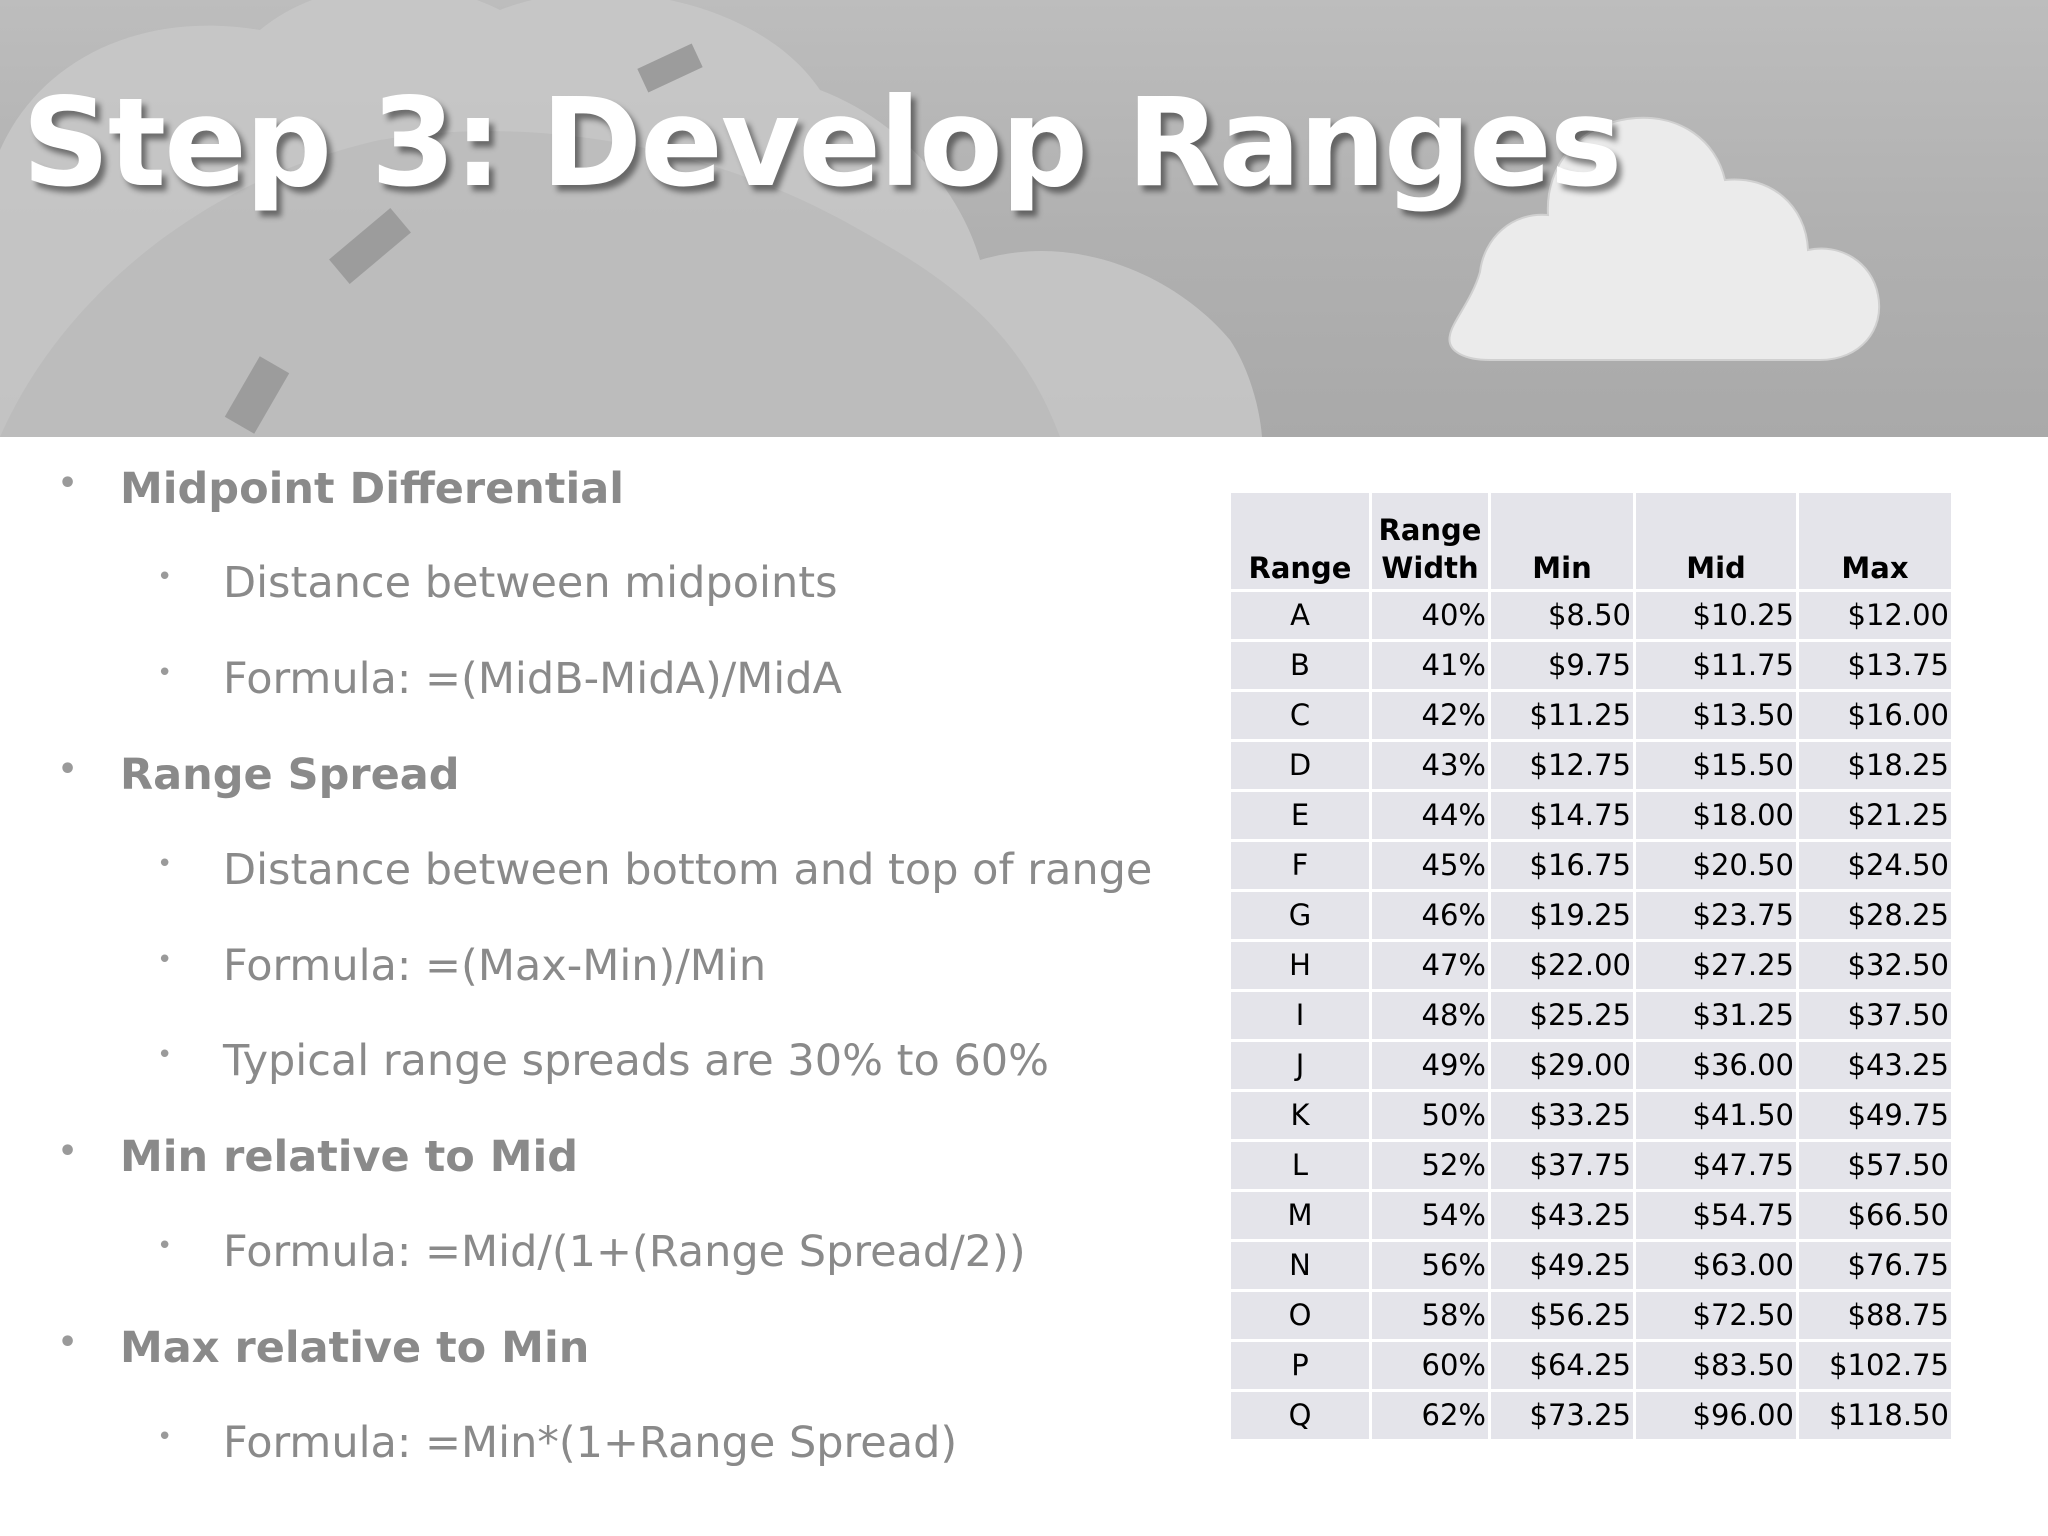 The height and width of the screenshot is (1536, 2048). Describe the element at coordinates (822, 143) in the screenshot. I see `page-title: Step 3: Develop Ranges` at that location.